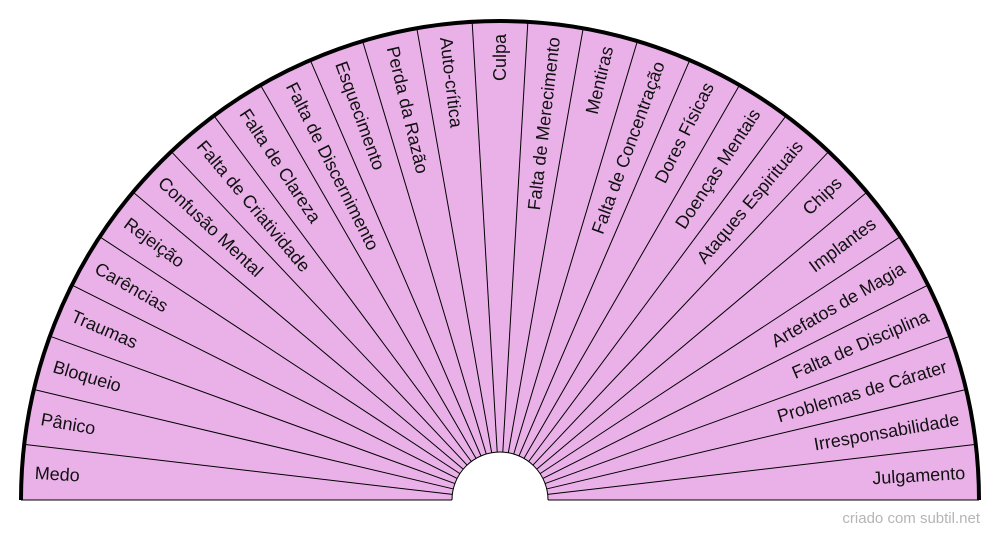 The width and height of the screenshot is (1000, 540). I want to click on sector-label: Medo, so click(57, 474).